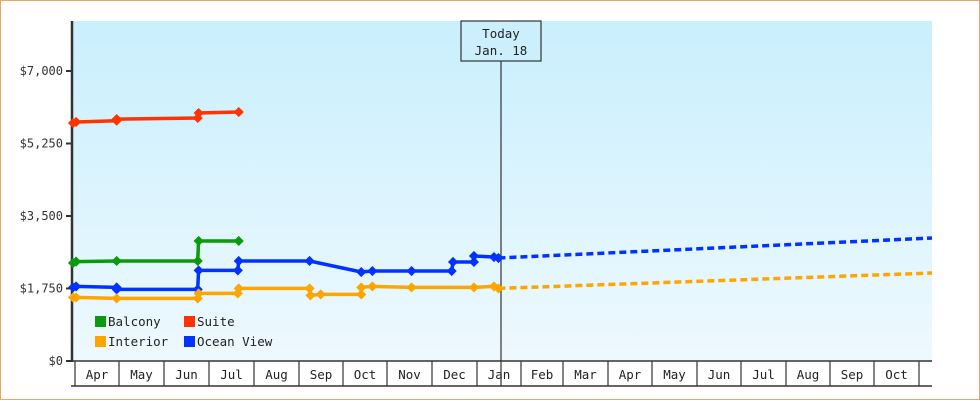 The image size is (980, 401). Describe the element at coordinates (41, 289) in the screenshot. I see `y-tick-label: $1,750` at that location.